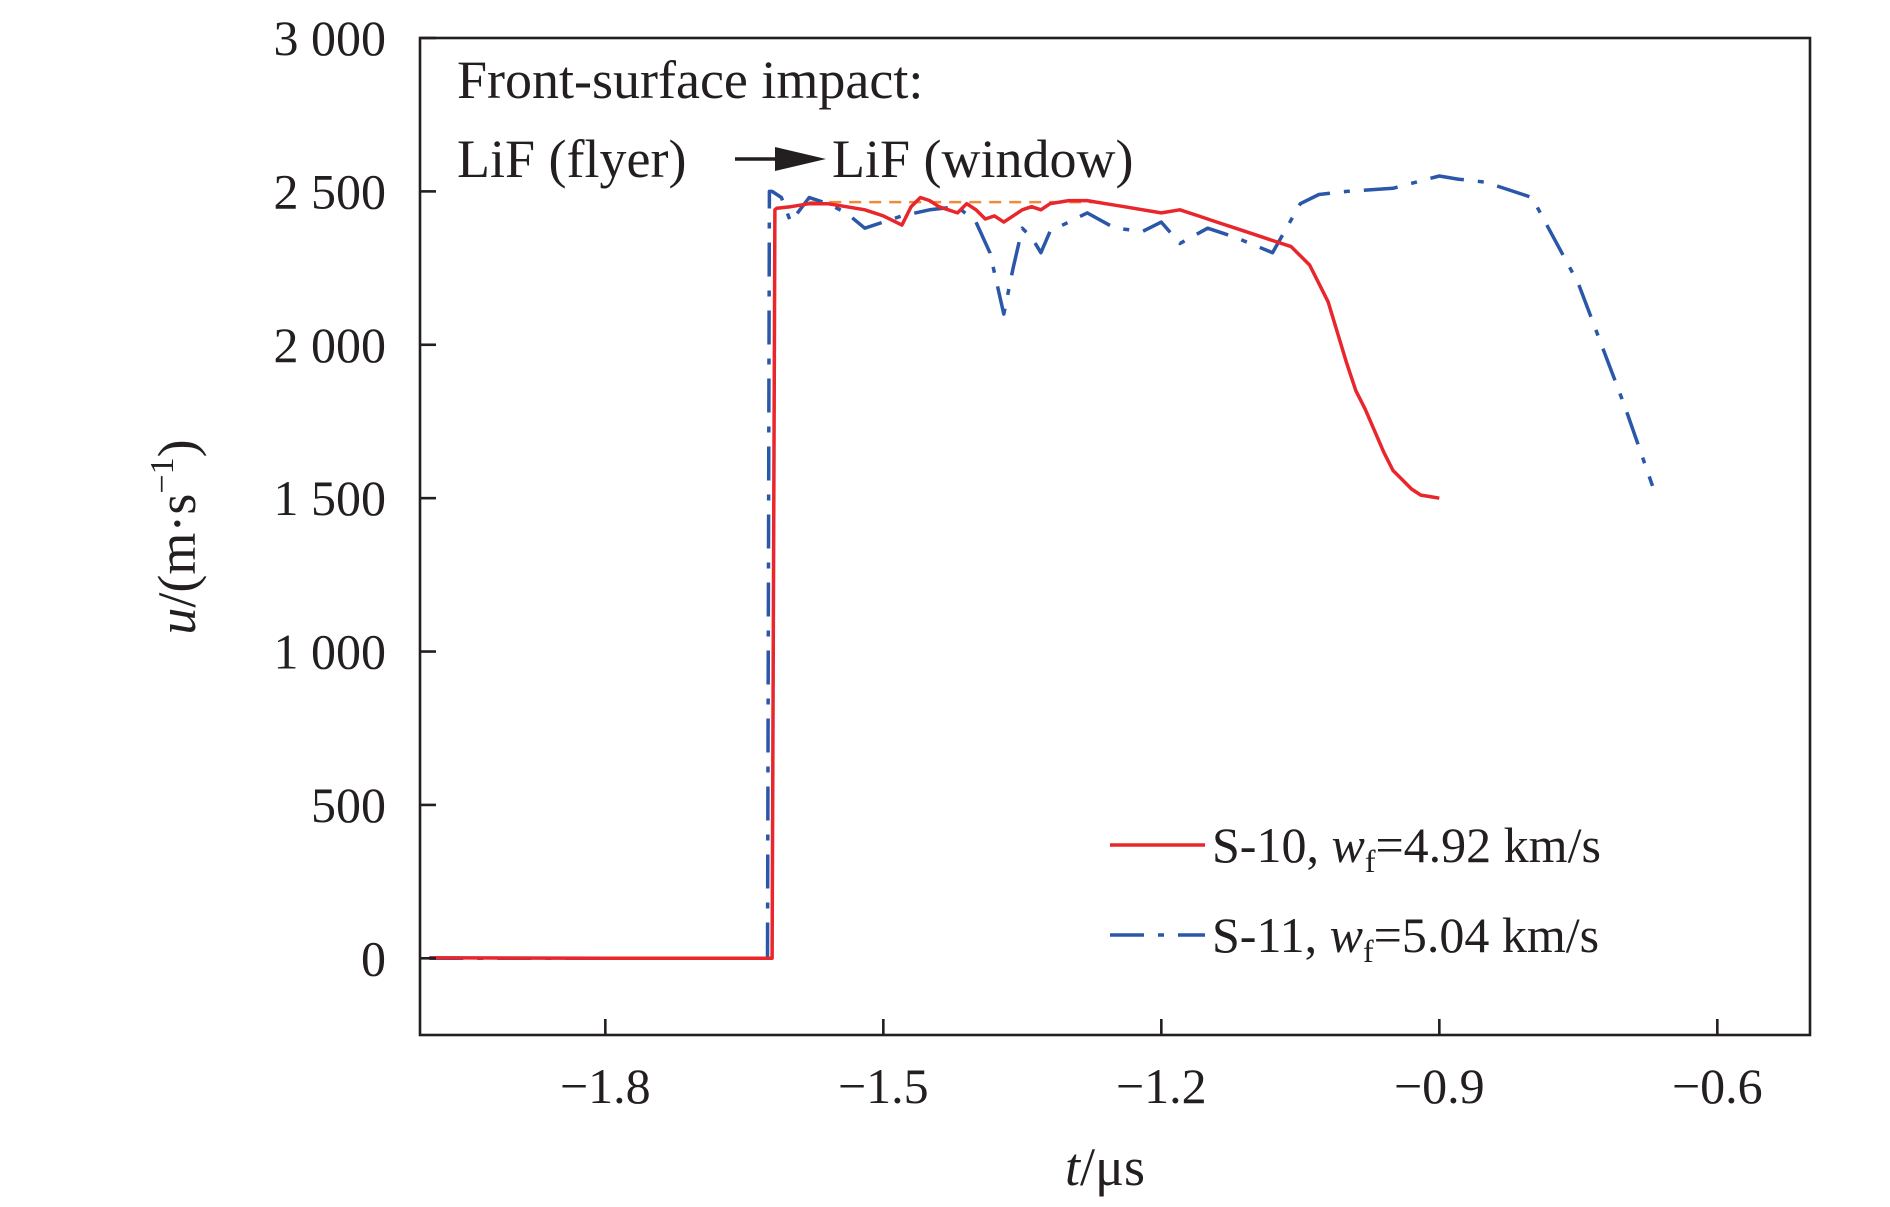 The width and height of the screenshot is (1890, 1207). What do you see at coordinates (571, 159) in the screenshot?
I see `annotation-flyer: LiF (flyer)` at bounding box center [571, 159].